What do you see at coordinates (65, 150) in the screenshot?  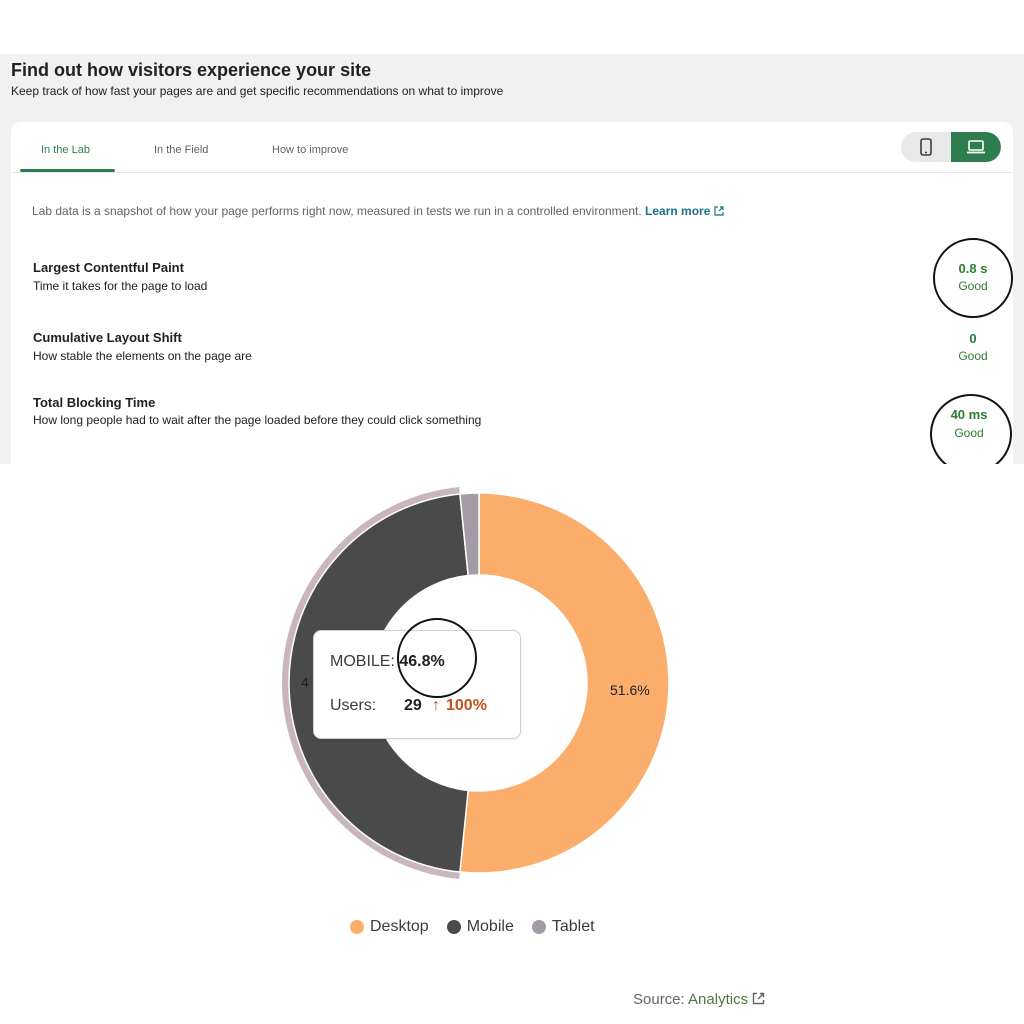 I see `tab-in-the-lab: In the Lab` at bounding box center [65, 150].